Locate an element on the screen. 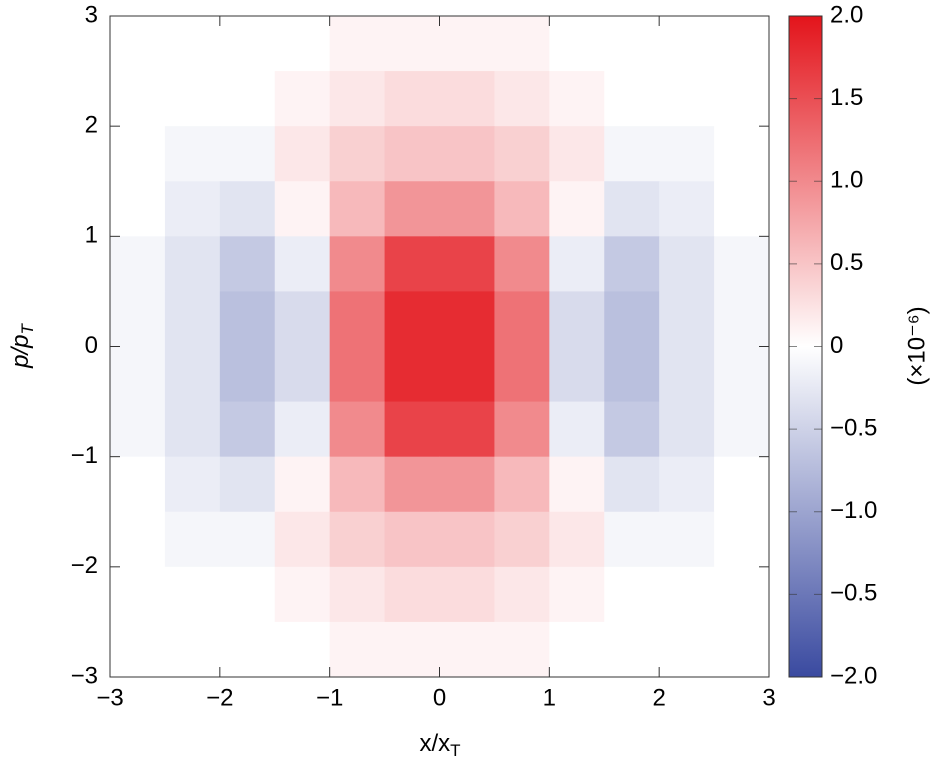 This screenshot has width=947, height=770. x-tick-label: −2 is located at coordinates (219, 697).